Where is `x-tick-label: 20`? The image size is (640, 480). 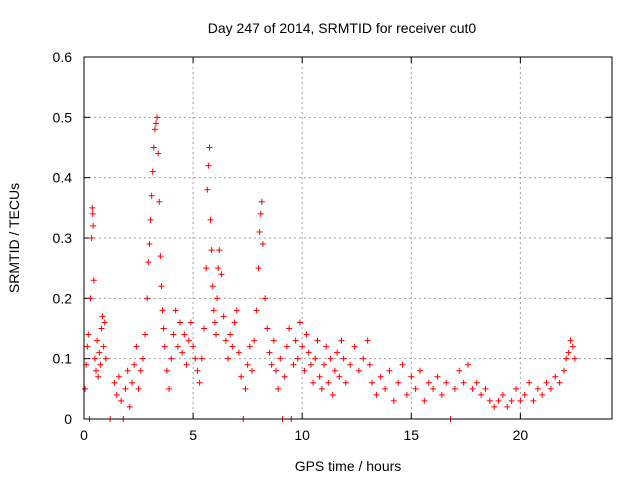 x-tick-label: 20 is located at coordinates (521, 435).